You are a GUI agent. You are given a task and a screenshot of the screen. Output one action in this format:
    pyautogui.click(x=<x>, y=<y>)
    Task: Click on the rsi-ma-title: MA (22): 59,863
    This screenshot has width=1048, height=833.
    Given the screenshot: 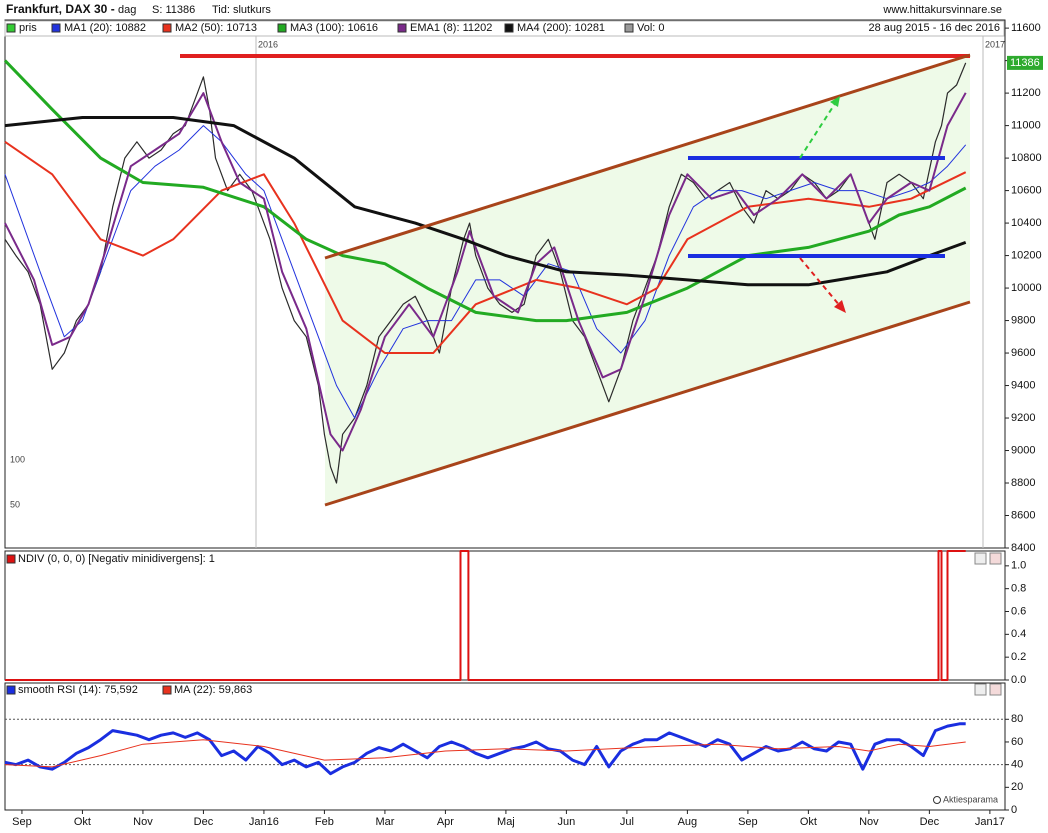 What is the action you would take?
    pyautogui.click(x=213, y=690)
    